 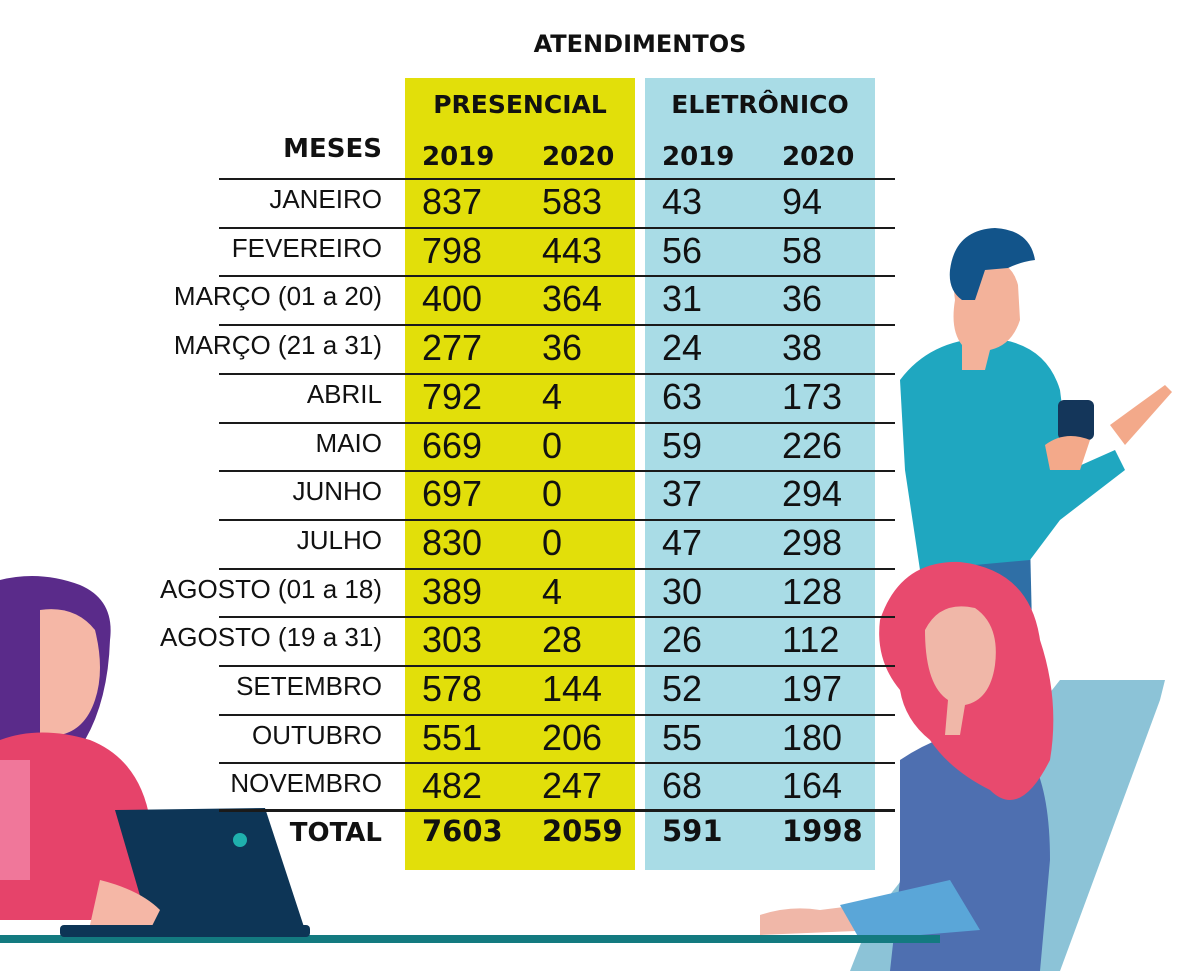 What do you see at coordinates (962, 766) in the screenshot?
I see `red-hair-woman-illustration` at bounding box center [962, 766].